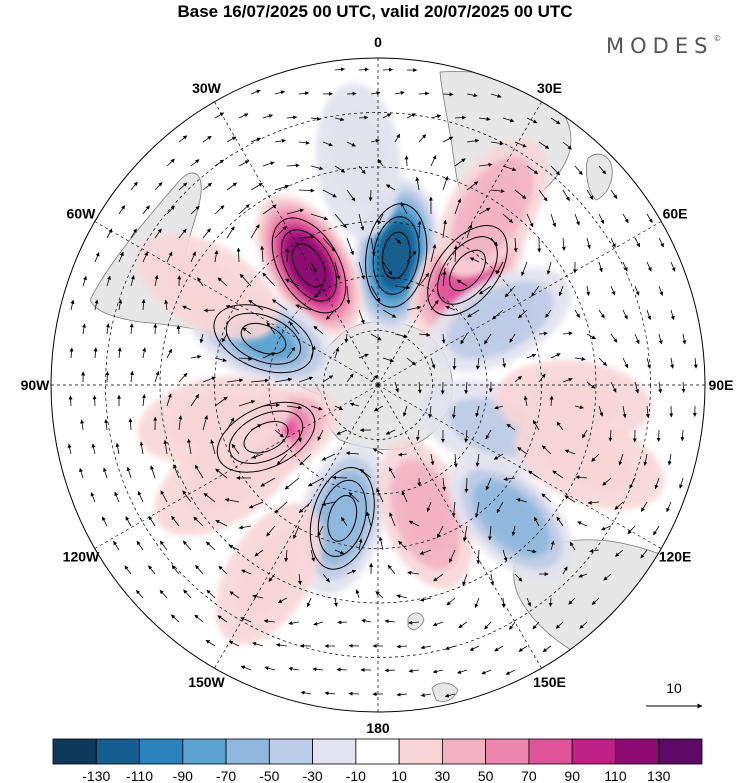  What do you see at coordinates (721, 385) in the screenshot?
I see `longitude-label: 90E` at bounding box center [721, 385].